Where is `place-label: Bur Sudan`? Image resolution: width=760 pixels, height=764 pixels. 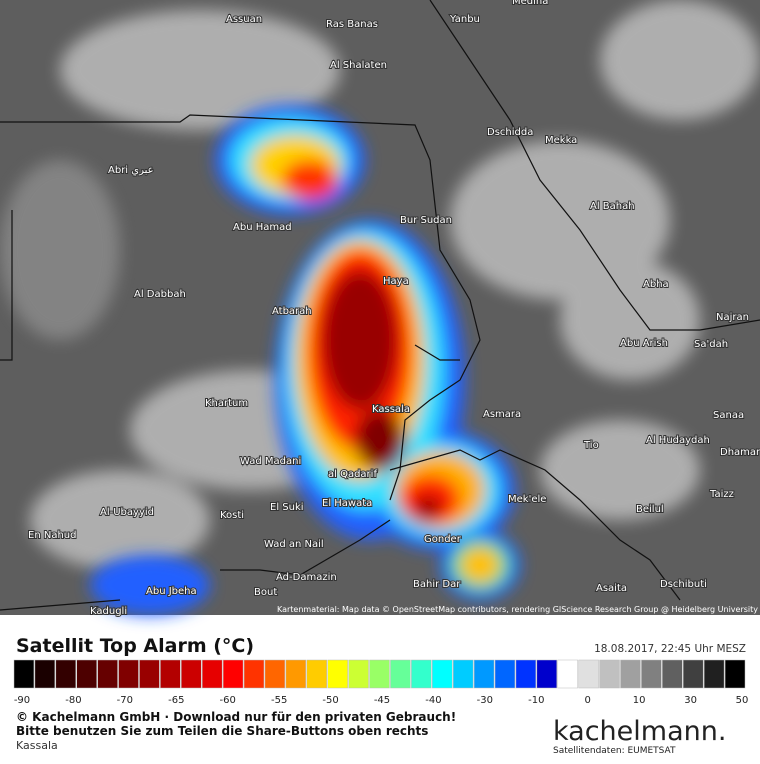 place-label: Bur Sudan is located at coordinates (426, 220).